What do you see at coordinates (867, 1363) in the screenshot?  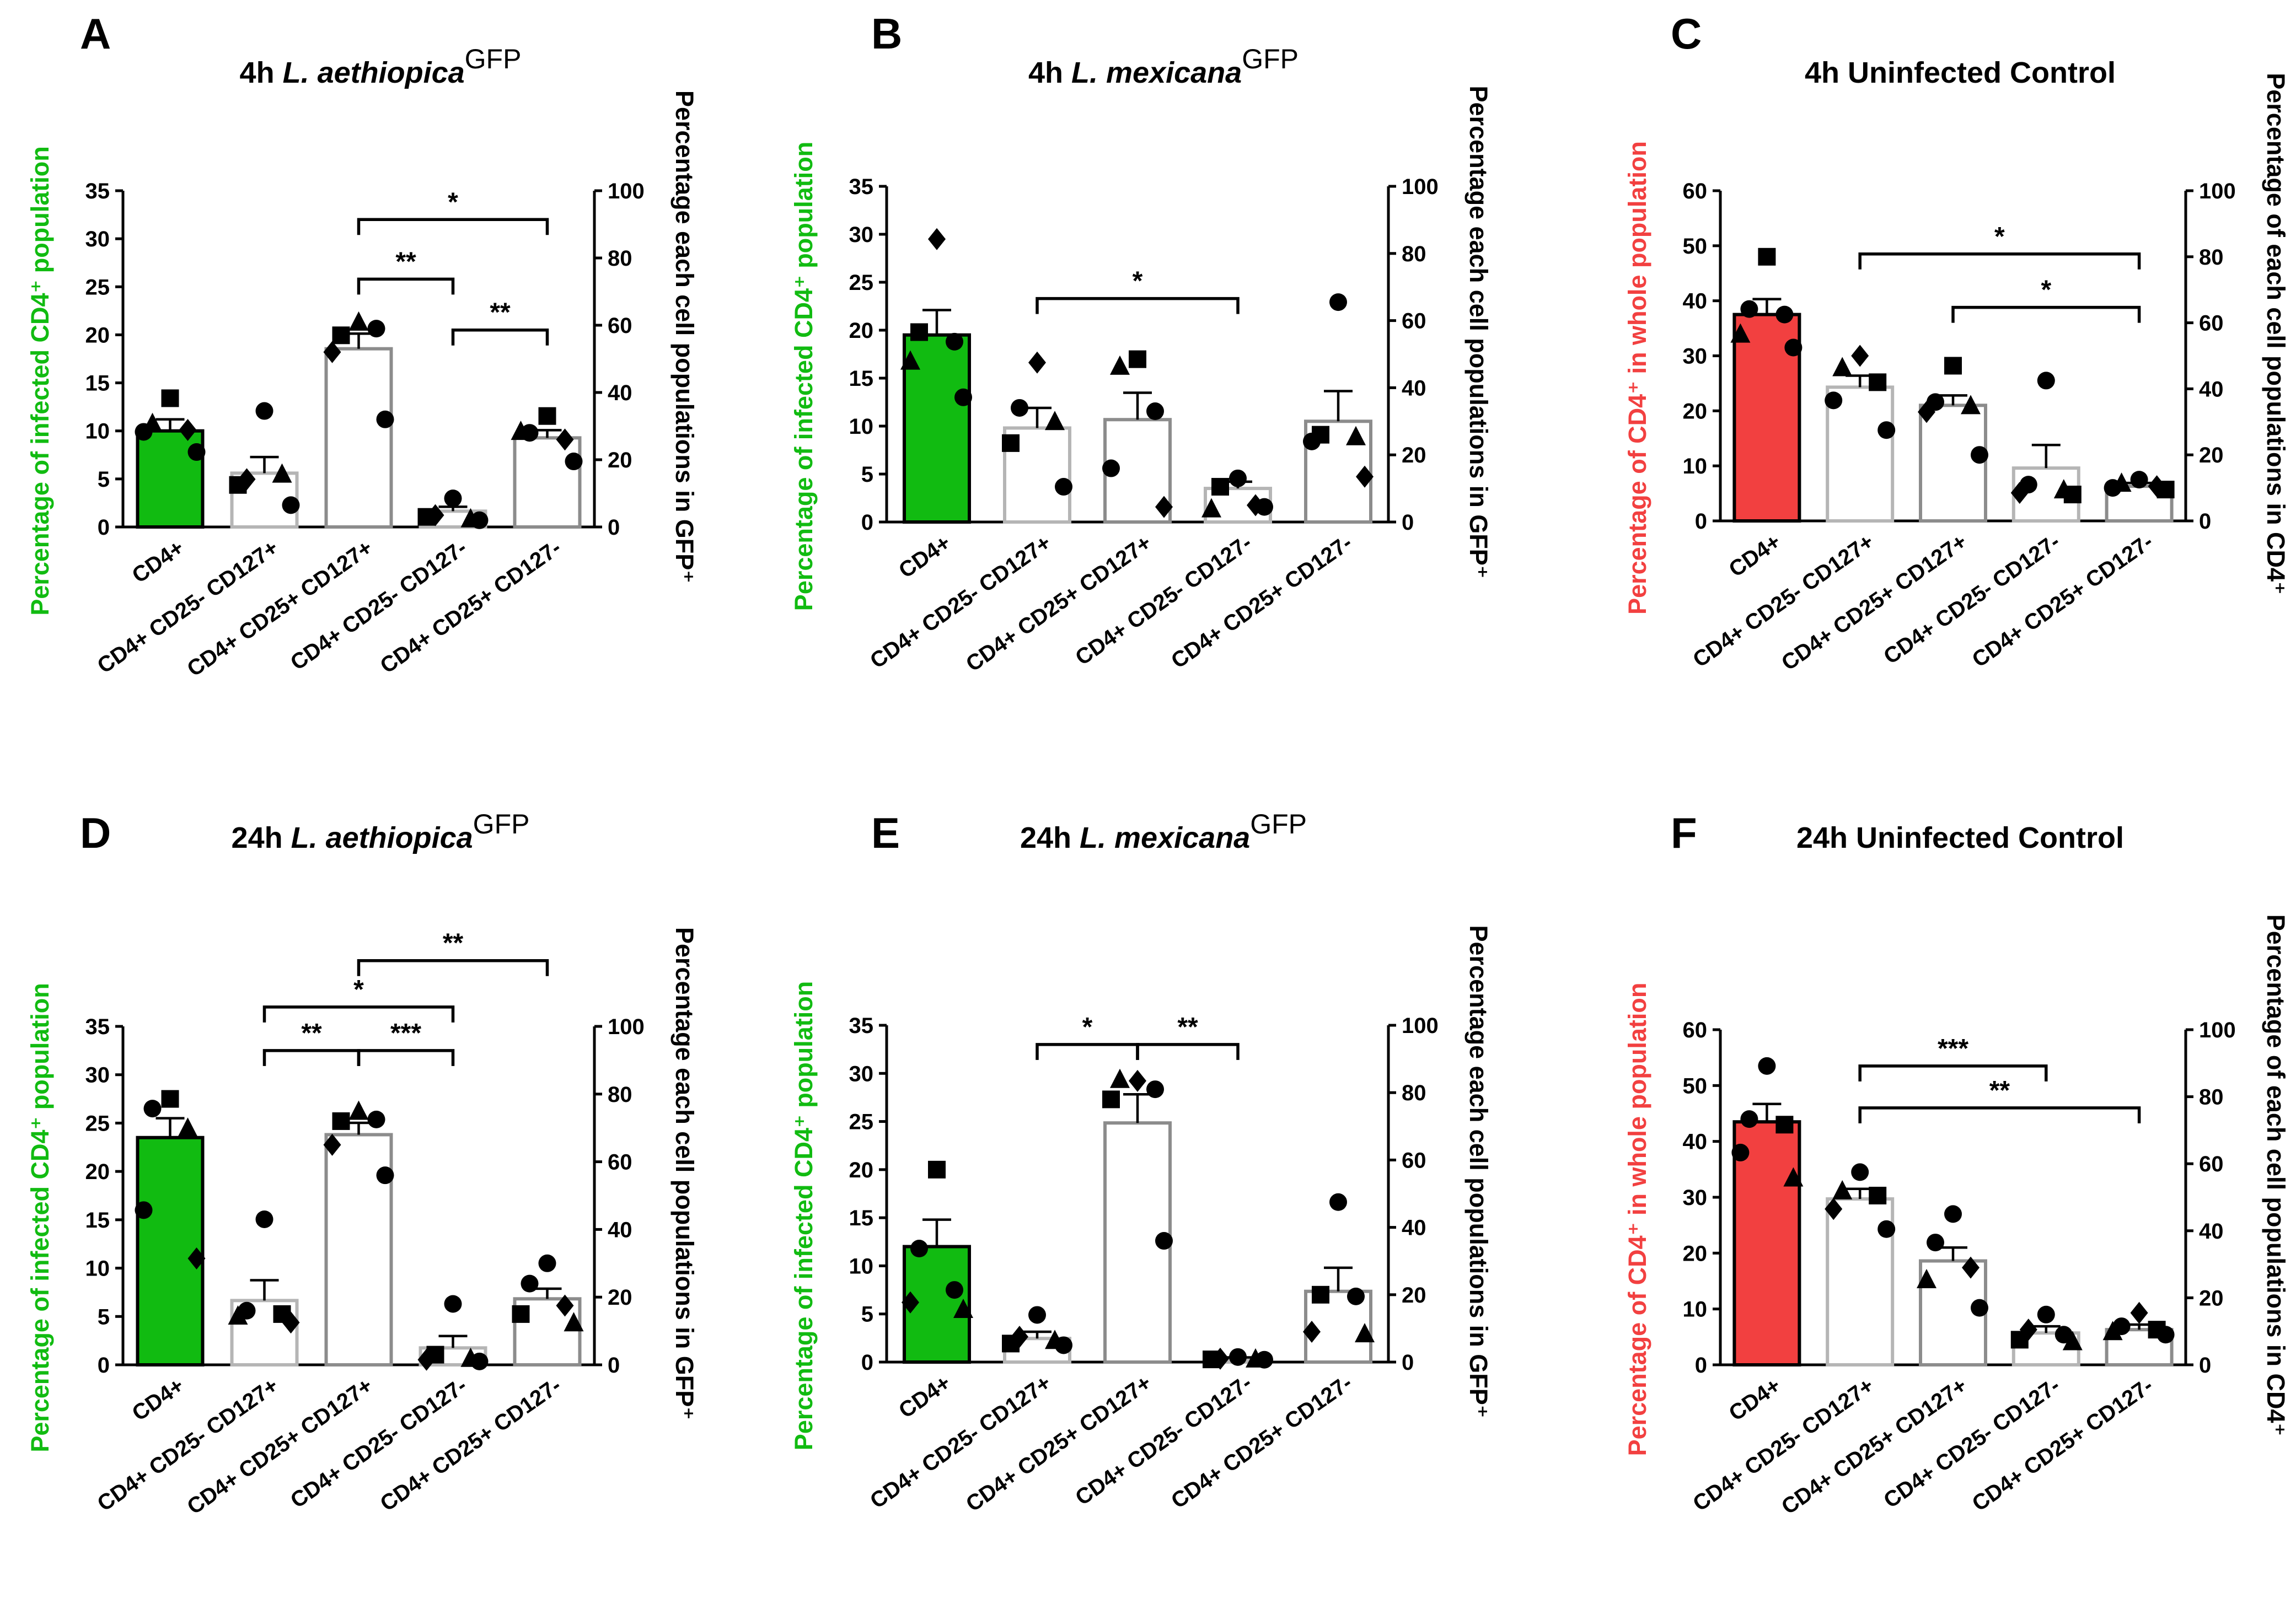 I see `left-tick-label: 0` at bounding box center [867, 1363].